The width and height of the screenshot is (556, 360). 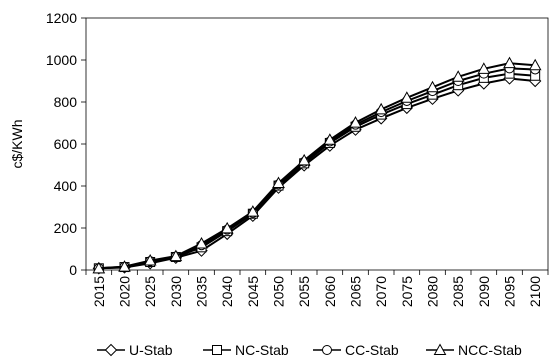 I want to click on legend-item: CC-Stab, so click(x=356, y=350).